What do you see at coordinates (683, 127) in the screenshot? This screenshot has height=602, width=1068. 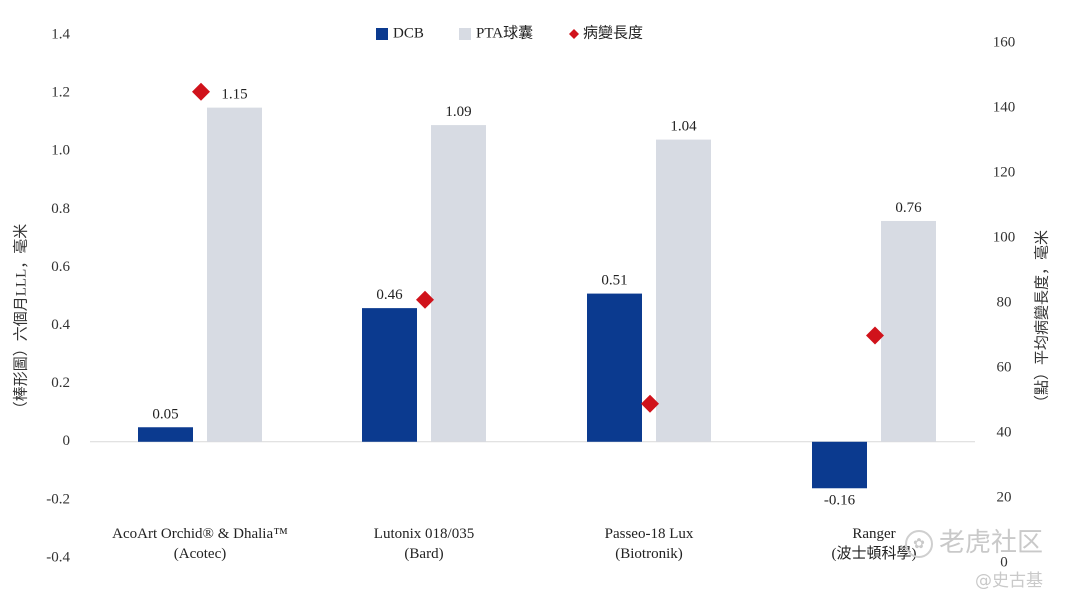 I see `pta-value-label: 1.04` at bounding box center [683, 127].